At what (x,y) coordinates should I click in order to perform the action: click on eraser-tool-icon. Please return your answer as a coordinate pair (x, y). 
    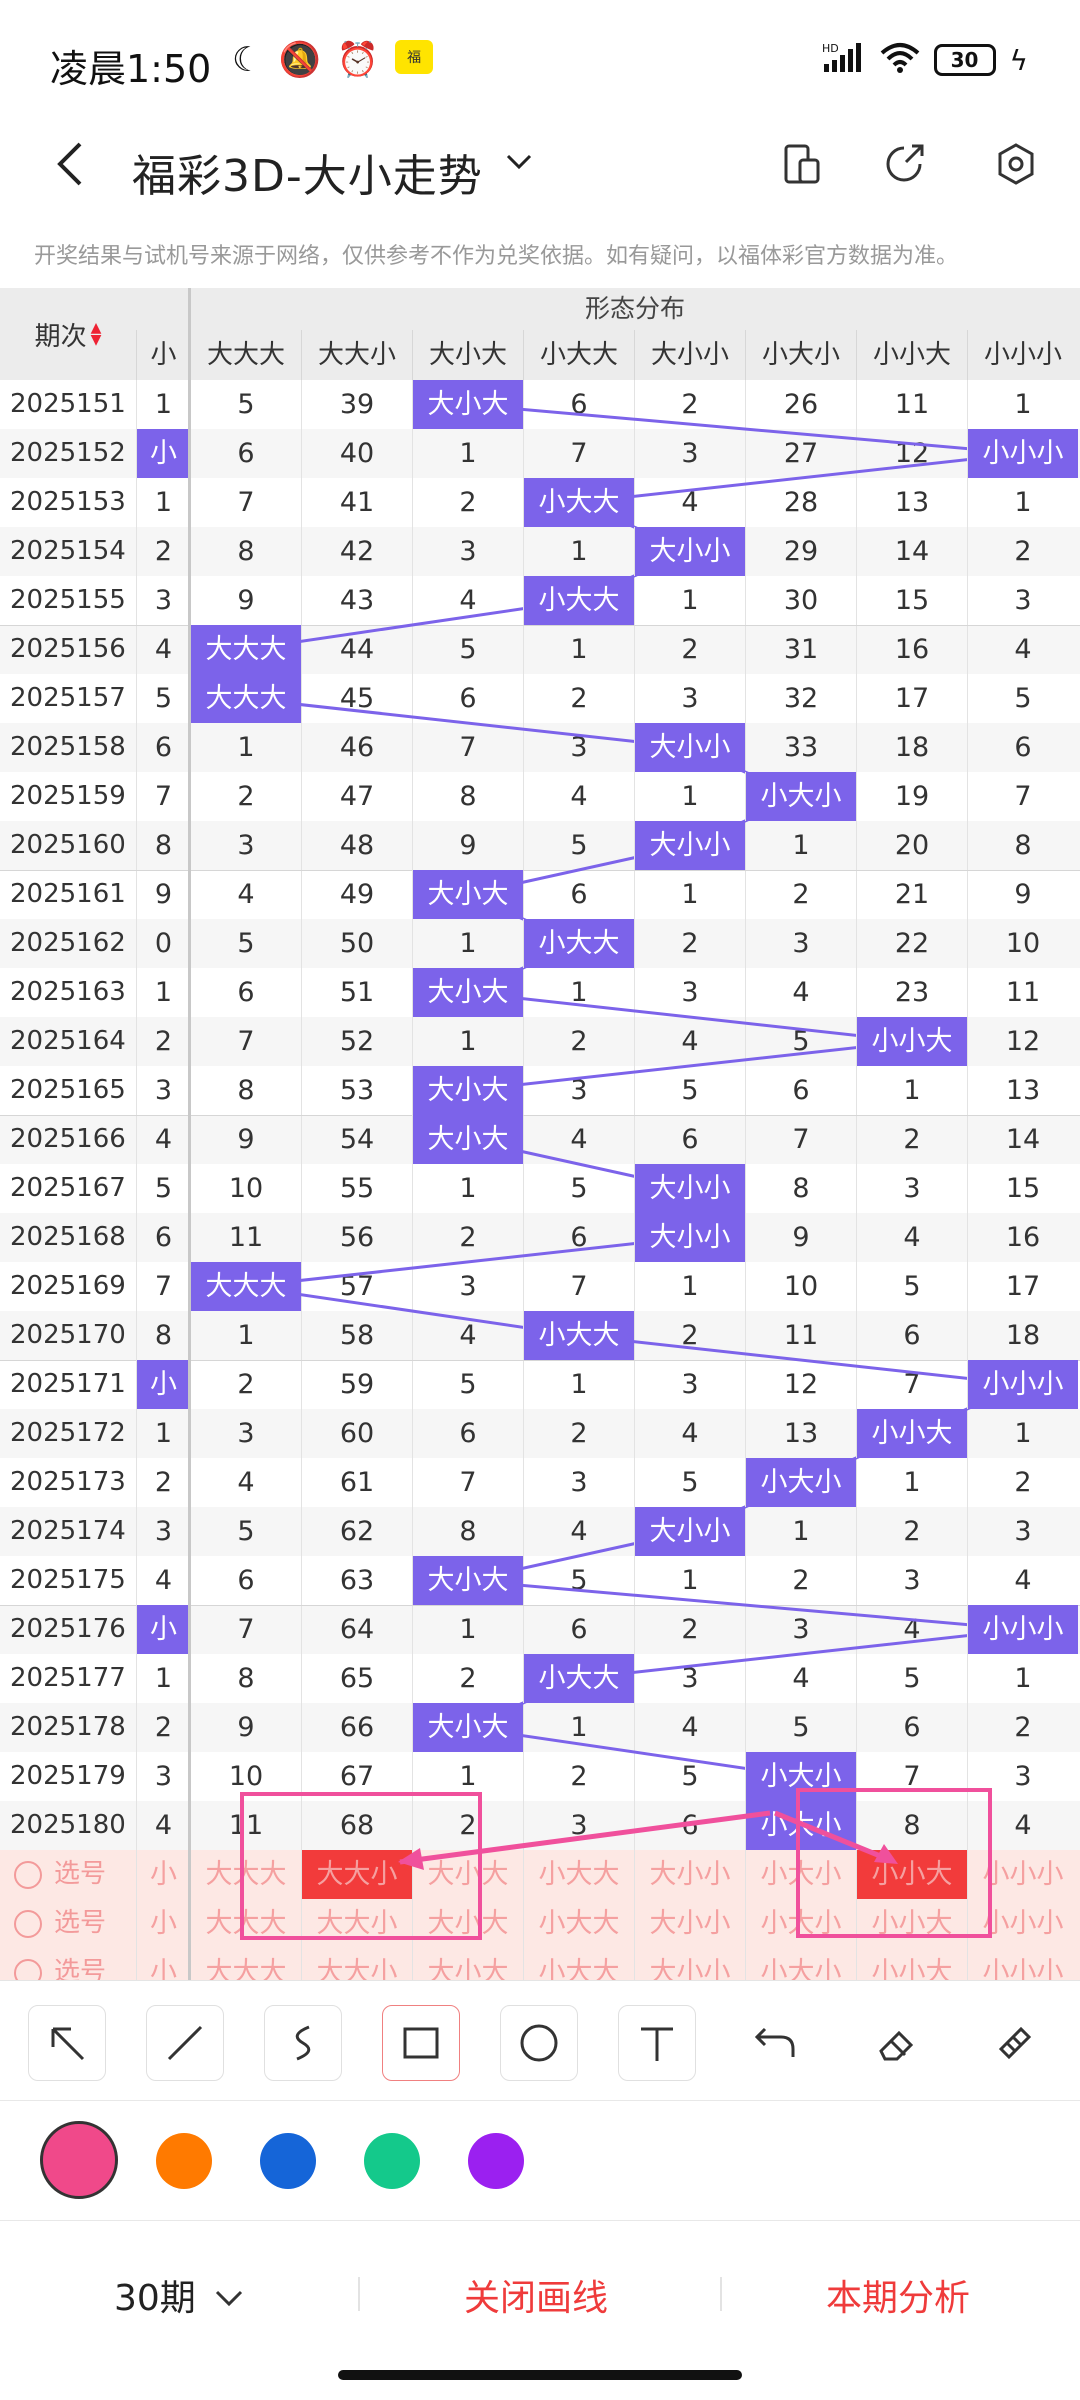
    Looking at the image, I should click on (897, 2043).